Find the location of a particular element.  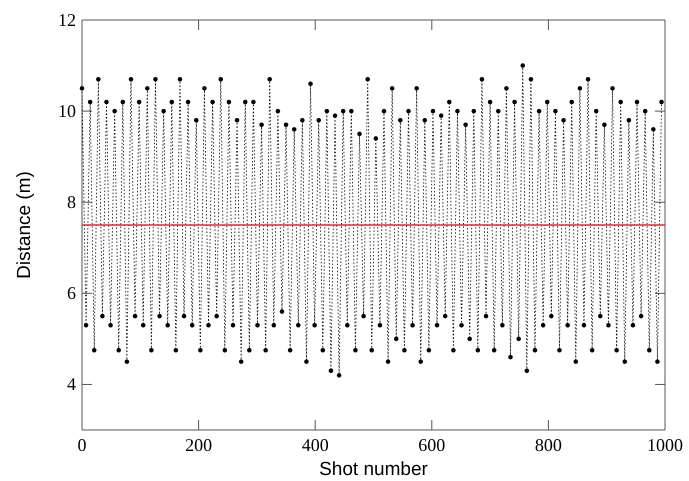

x-tick-label: 800 is located at coordinates (548, 444).